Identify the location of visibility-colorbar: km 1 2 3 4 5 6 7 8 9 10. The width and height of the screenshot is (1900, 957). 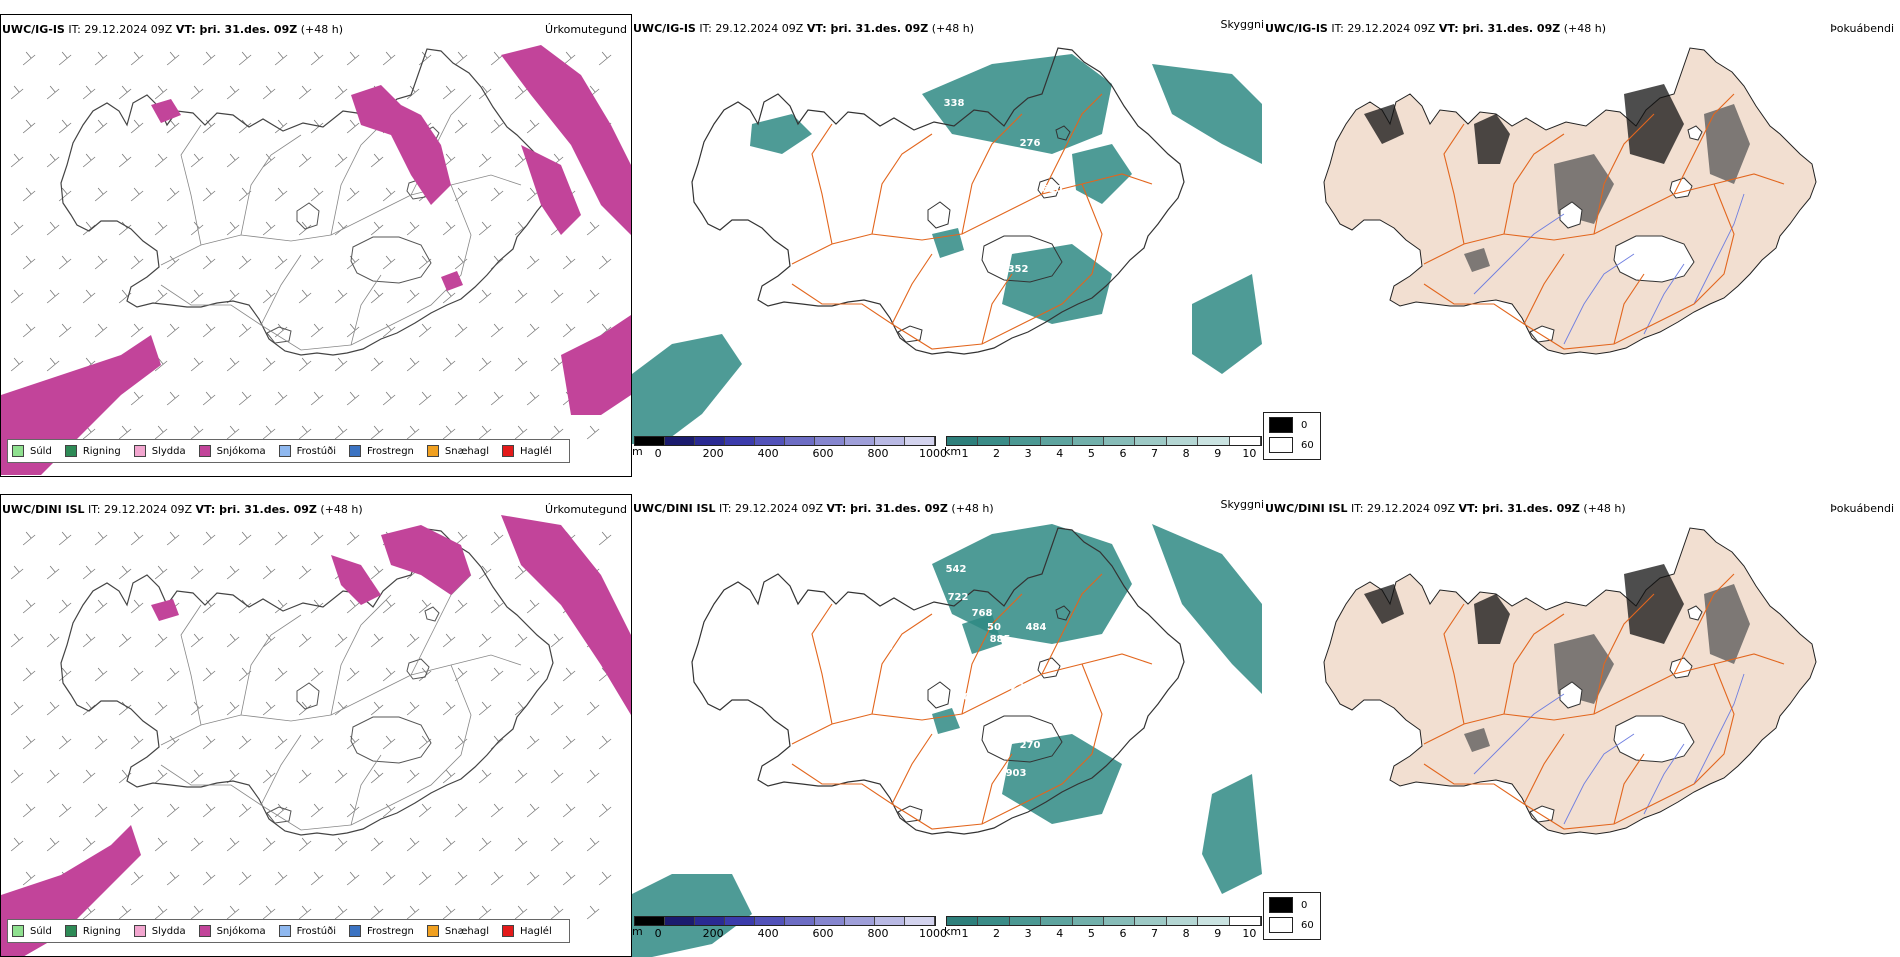
(1103, 453).